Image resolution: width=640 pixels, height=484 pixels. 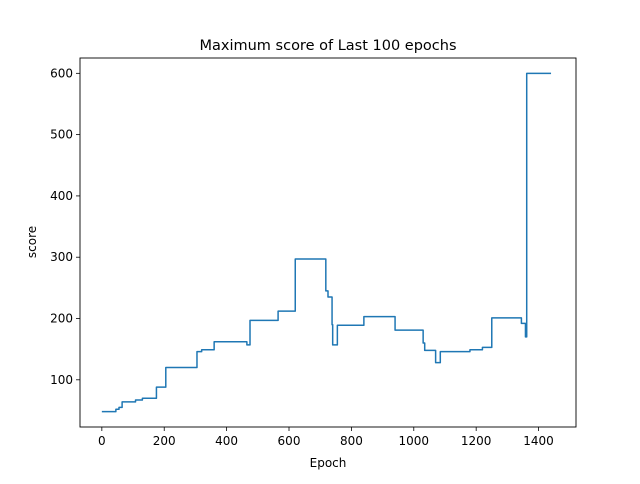 I want to click on y-tick-label: 400, so click(x=61, y=196).